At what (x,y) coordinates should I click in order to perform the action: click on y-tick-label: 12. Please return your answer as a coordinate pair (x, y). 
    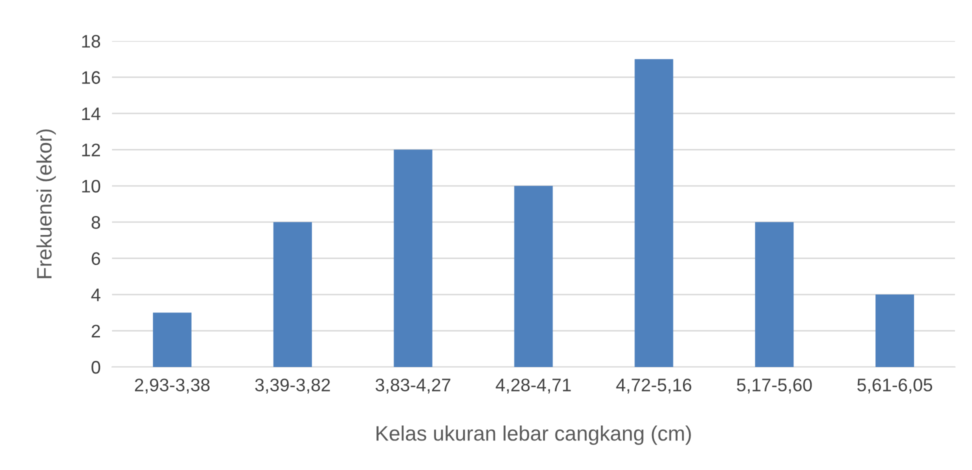
    Looking at the image, I should click on (91, 150).